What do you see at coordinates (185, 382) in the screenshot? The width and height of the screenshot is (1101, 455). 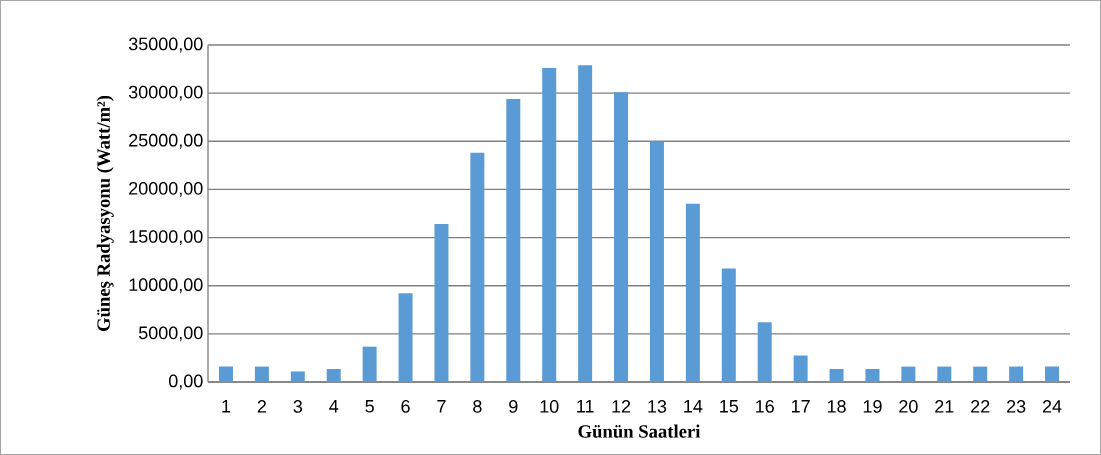 I see `y-tick-label: 0,00` at bounding box center [185, 382].